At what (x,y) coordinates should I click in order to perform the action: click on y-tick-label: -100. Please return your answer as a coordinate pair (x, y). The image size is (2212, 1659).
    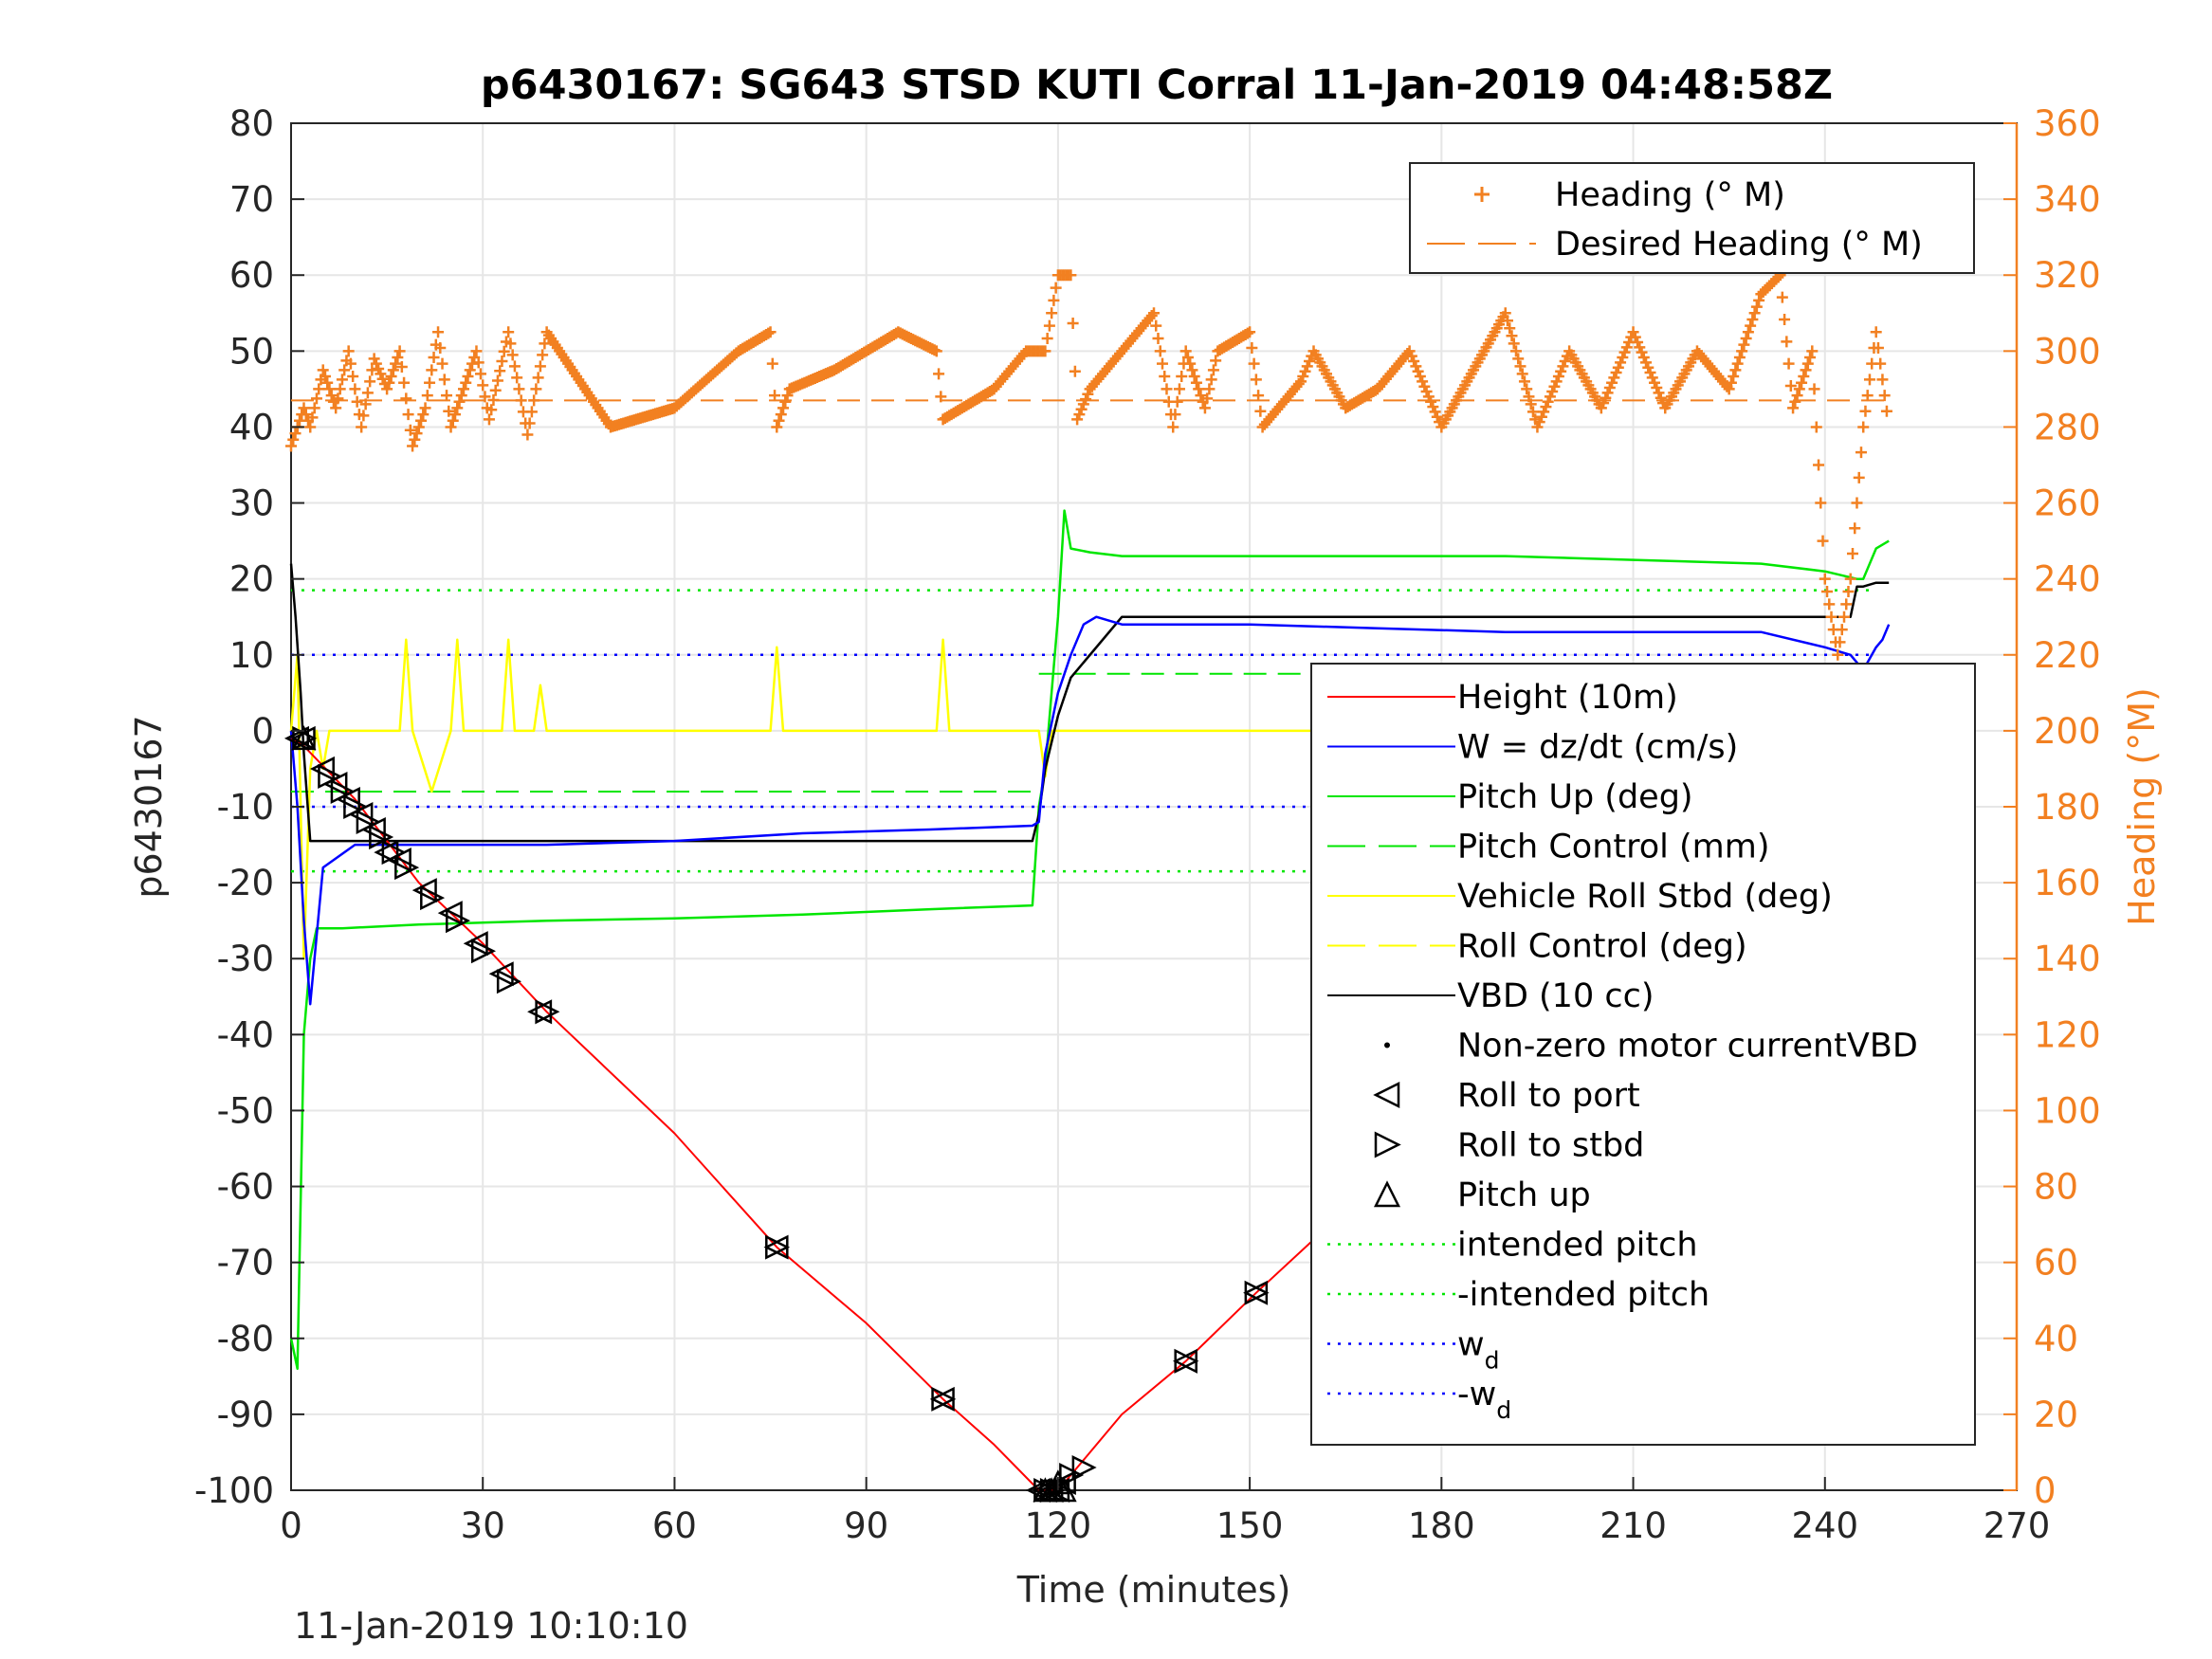
    Looking at the image, I should click on (234, 1490).